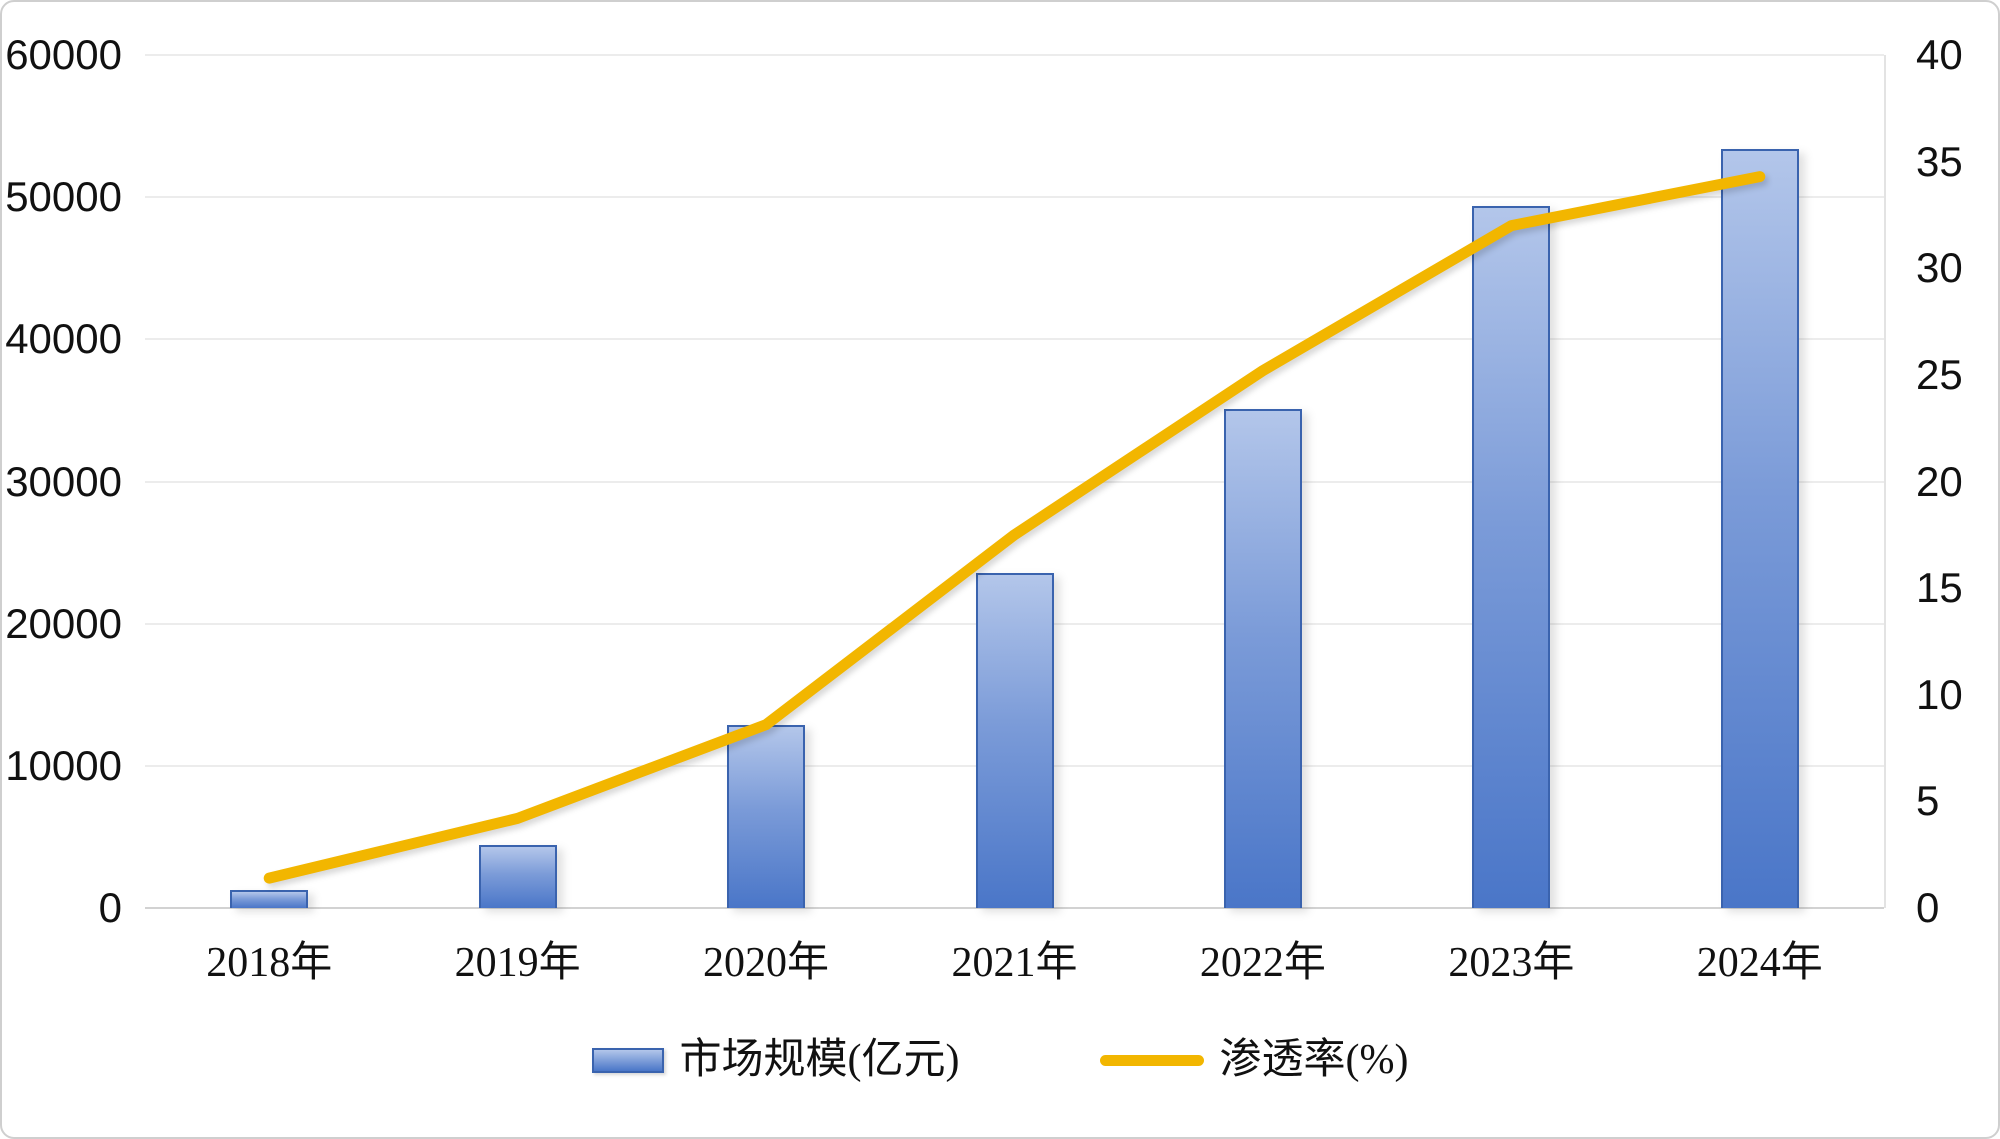 This screenshot has width=2000, height=1139. I want to click on legend-label-penetration: 渗透率(%), so click(1314, 1060).